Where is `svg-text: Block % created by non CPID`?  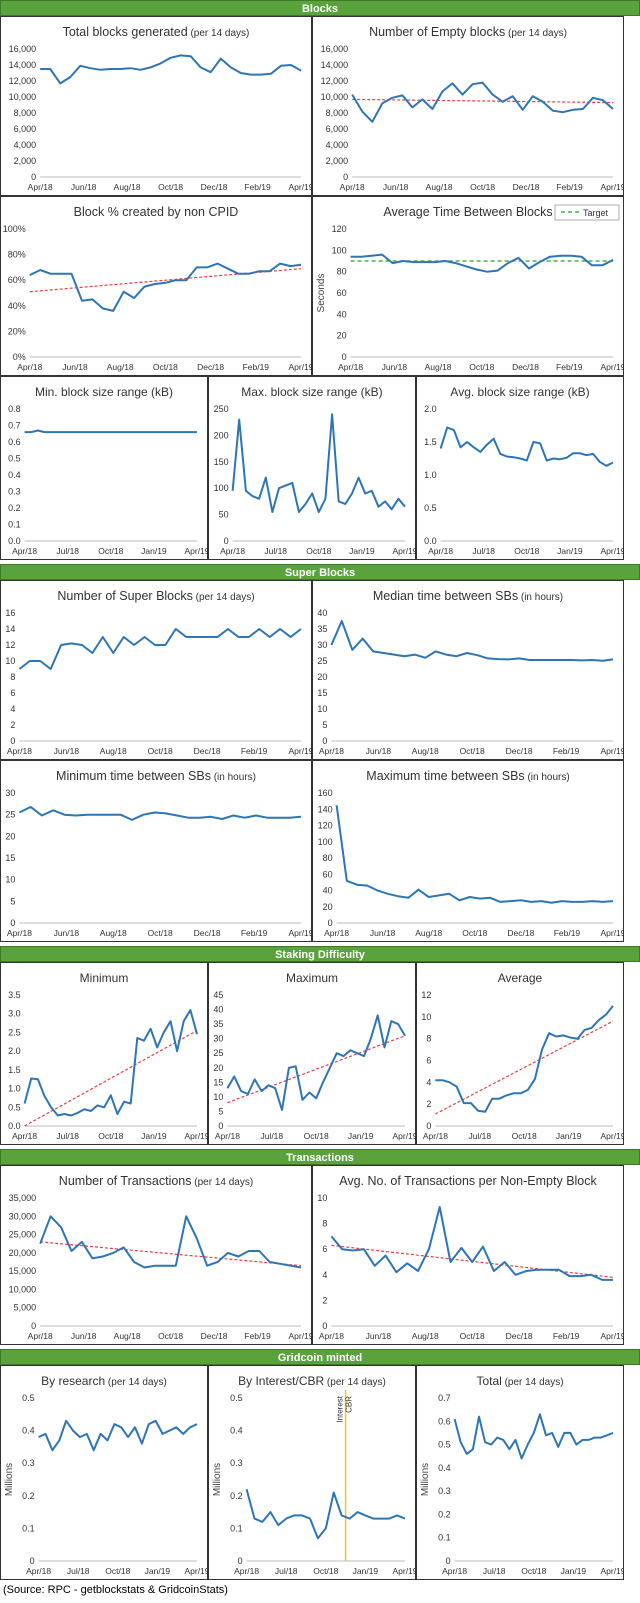 svg-text: Block % created by non CPID is located at coordinates (156, 212).